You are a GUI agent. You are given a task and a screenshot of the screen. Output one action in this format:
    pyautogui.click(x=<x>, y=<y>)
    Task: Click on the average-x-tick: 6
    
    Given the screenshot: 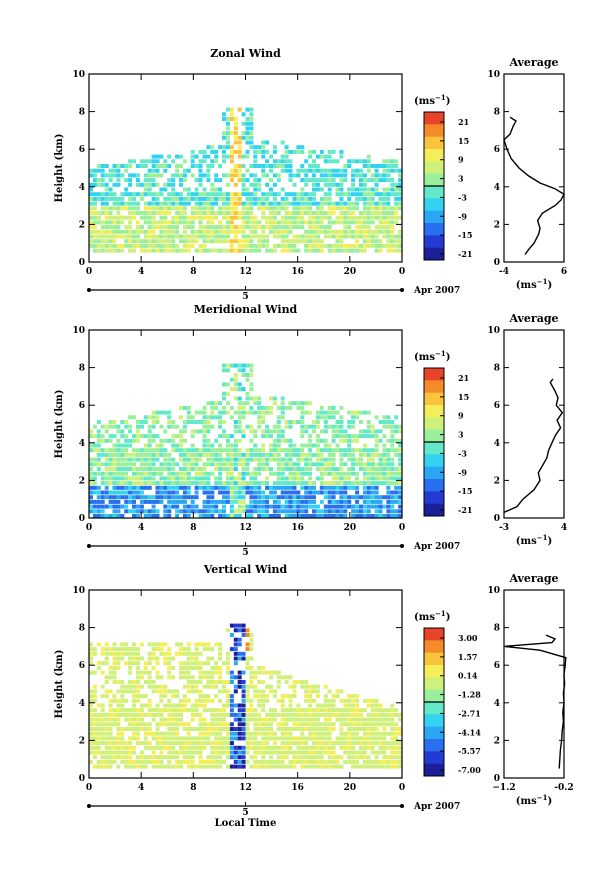 What is the action you would take?
    pyautogui.click(x=564, y=272)
    